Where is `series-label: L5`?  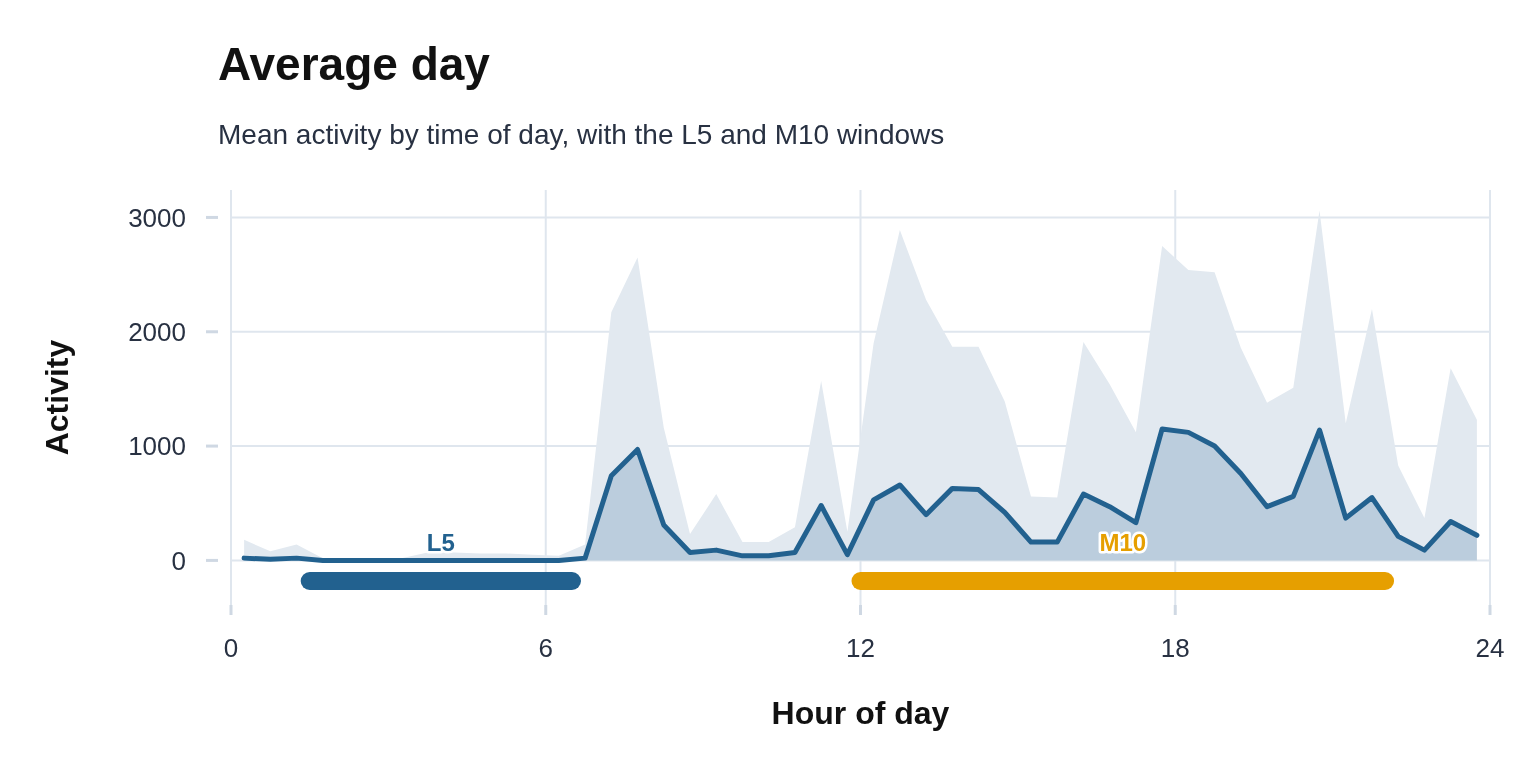
series-label: L5 is located at coordinates (440, 543).